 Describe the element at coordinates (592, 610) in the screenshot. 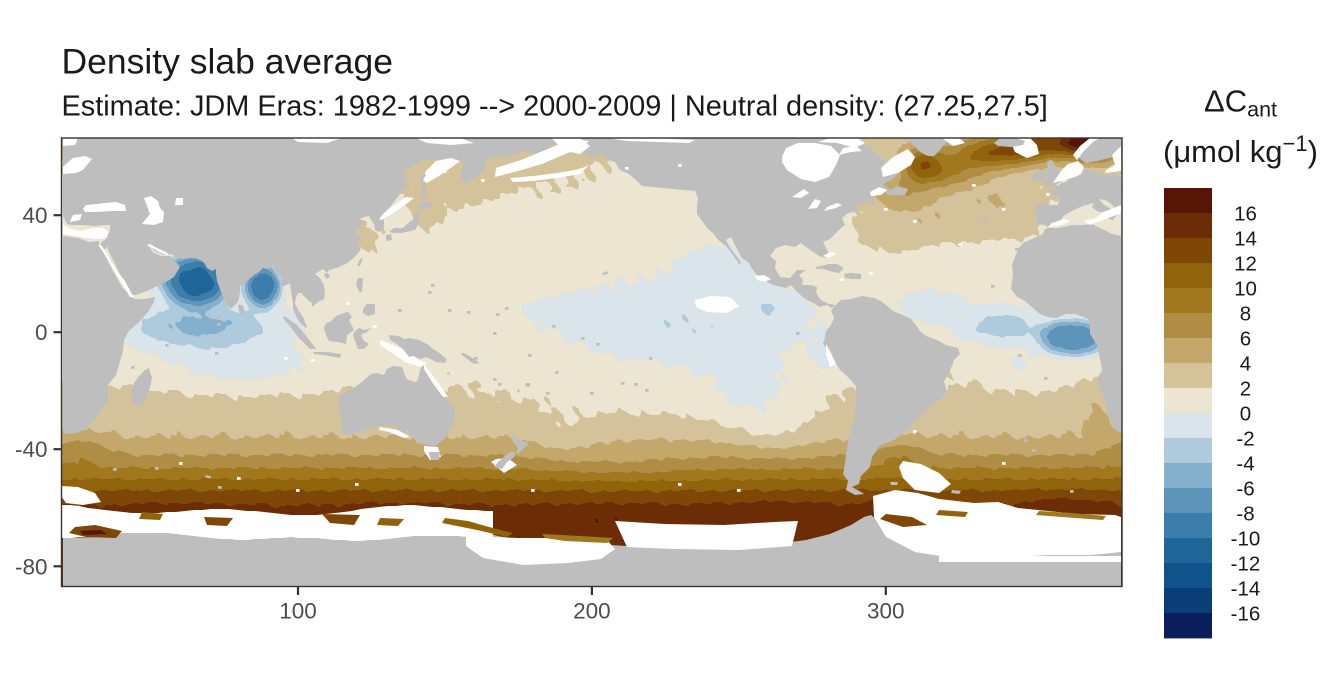

I see `svg-text: 200` at that location.